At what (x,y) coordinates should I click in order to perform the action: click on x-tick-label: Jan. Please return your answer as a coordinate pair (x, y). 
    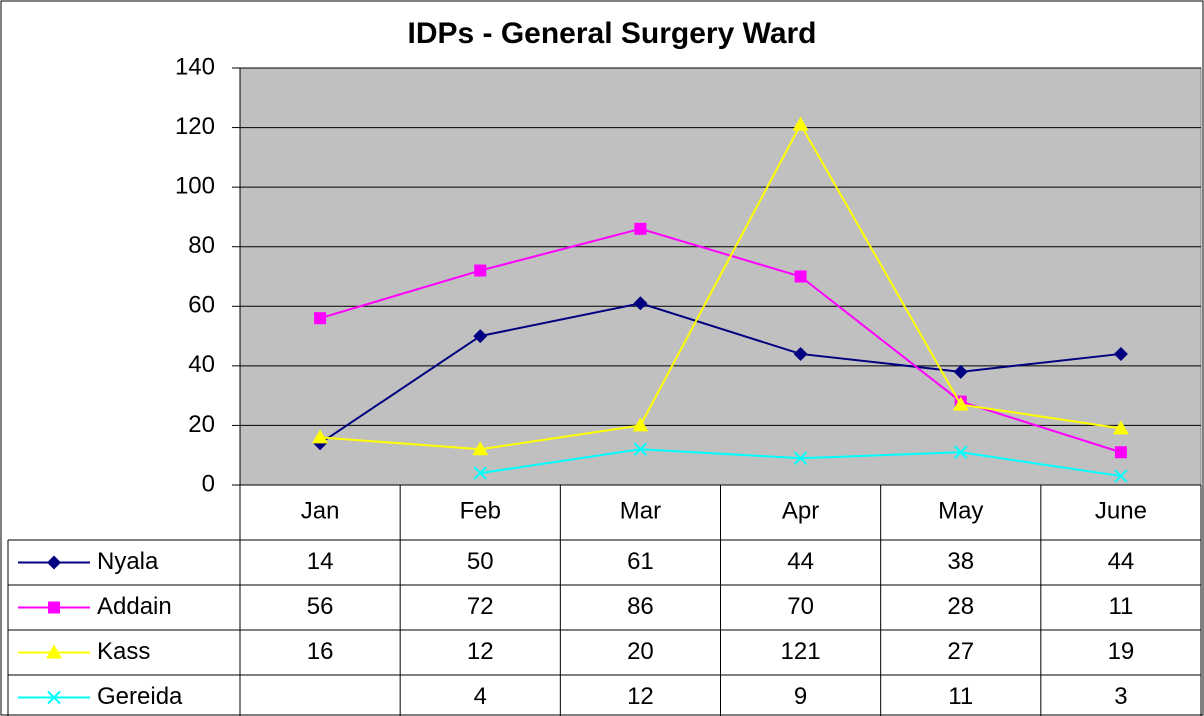
    Looking at the image, I should click on (320, 510).